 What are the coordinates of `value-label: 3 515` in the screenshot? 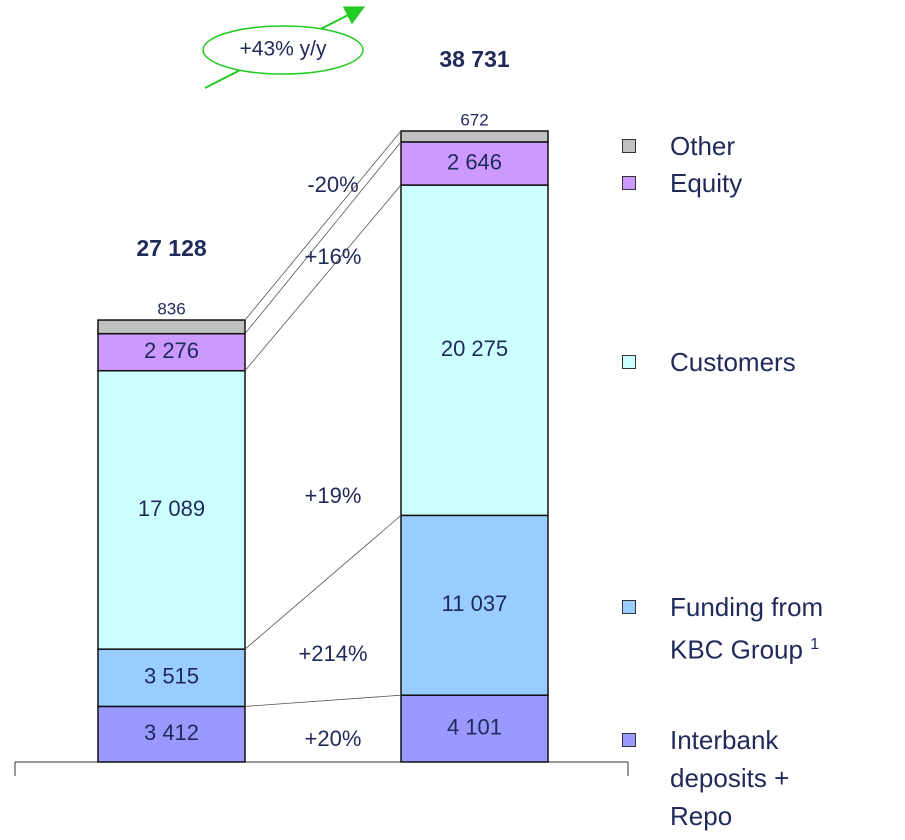 It's located at (171, 676).